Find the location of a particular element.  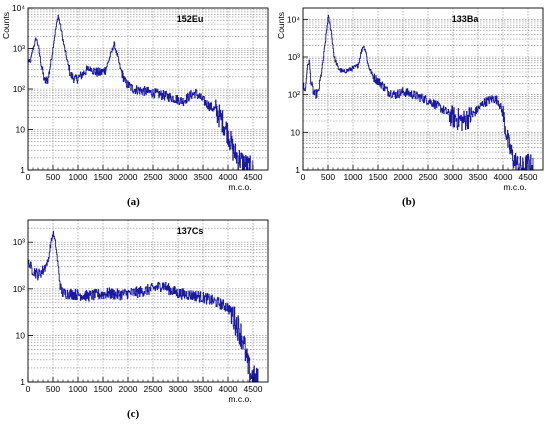

caption-b-label: (b) is located at coordinates (409, 202).